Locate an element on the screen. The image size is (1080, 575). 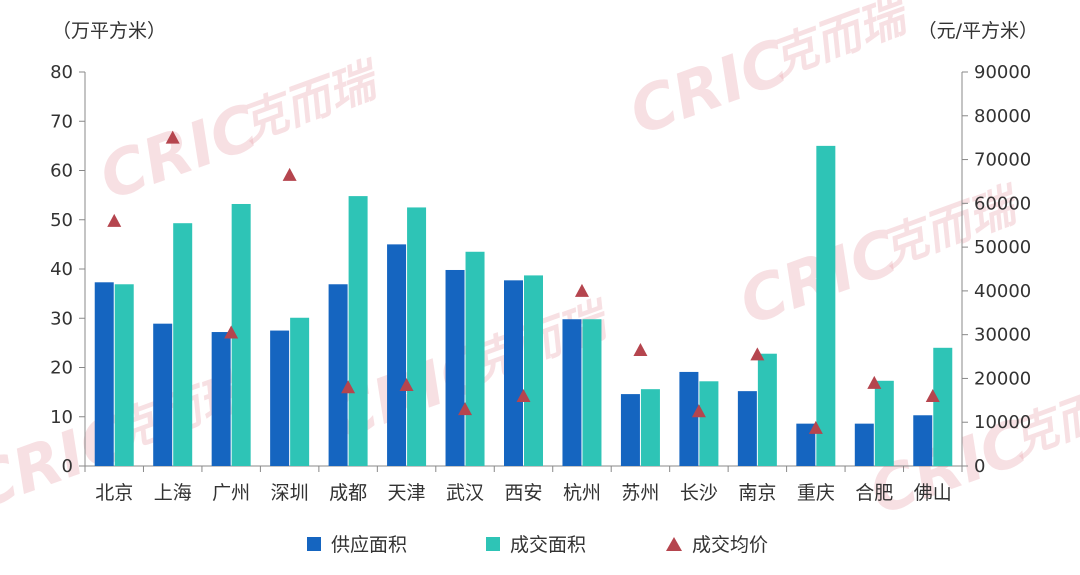
legend-triangle-icon is located at coordinates (674, 543).